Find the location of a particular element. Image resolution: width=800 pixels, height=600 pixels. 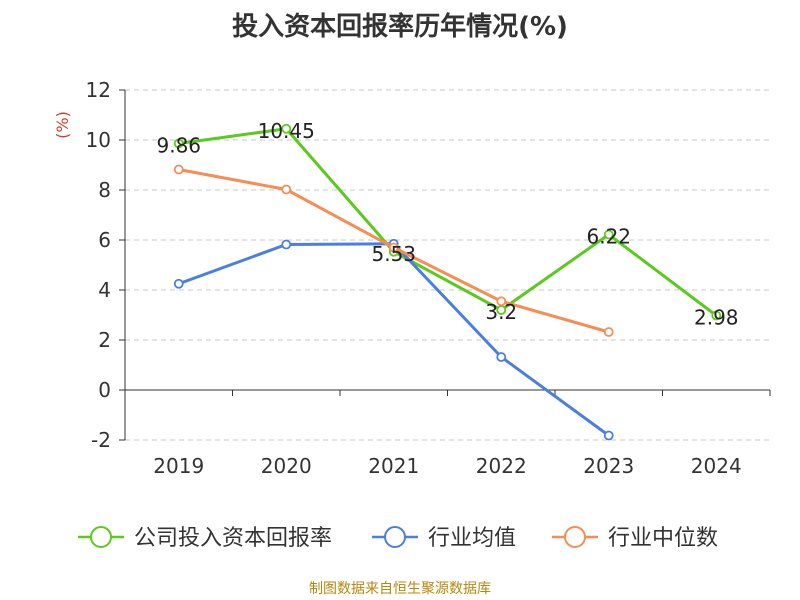

y-tick-label: -2 is located at coordinates (101, 440).